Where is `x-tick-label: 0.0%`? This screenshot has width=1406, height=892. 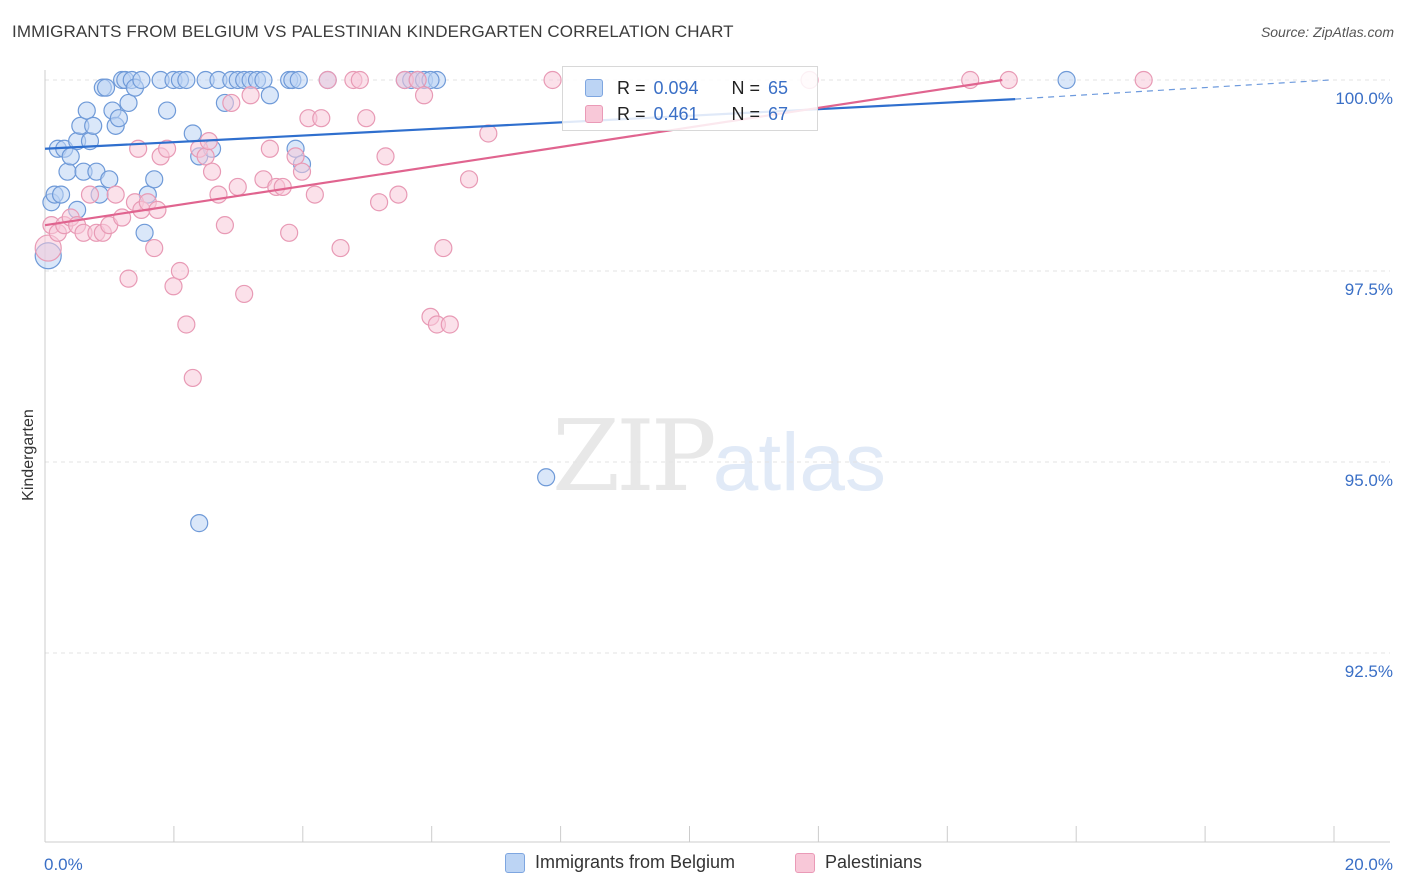 x-tick-label: 0.0% is located at coordinates (63, 864).